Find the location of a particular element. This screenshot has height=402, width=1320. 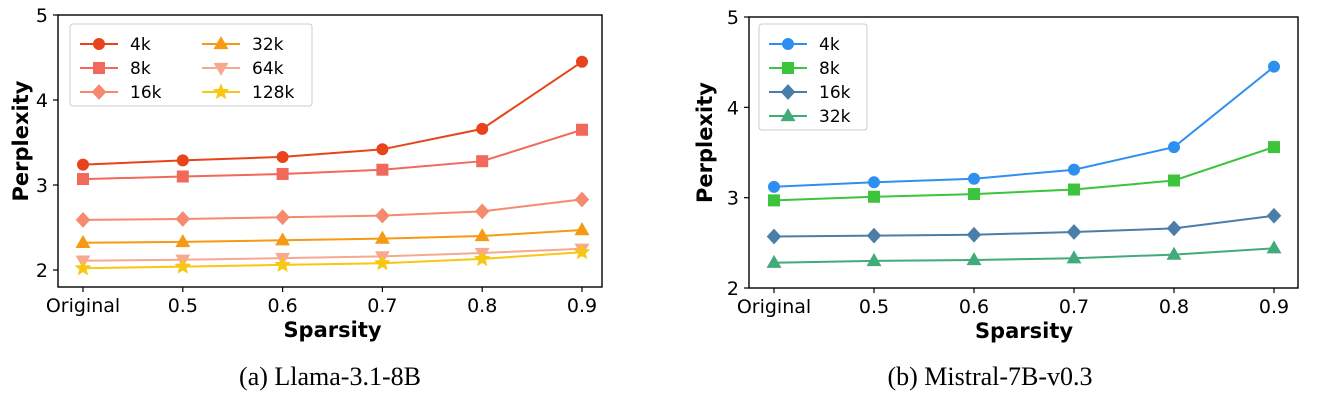

legend-marker-64k is located at coordinates (221, 69).